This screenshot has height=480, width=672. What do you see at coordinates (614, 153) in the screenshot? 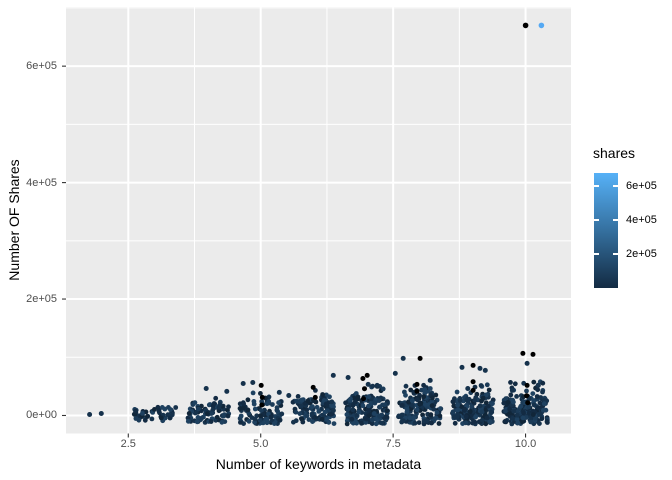
I see `legend-title: shares` at bounding box center [614, 153].